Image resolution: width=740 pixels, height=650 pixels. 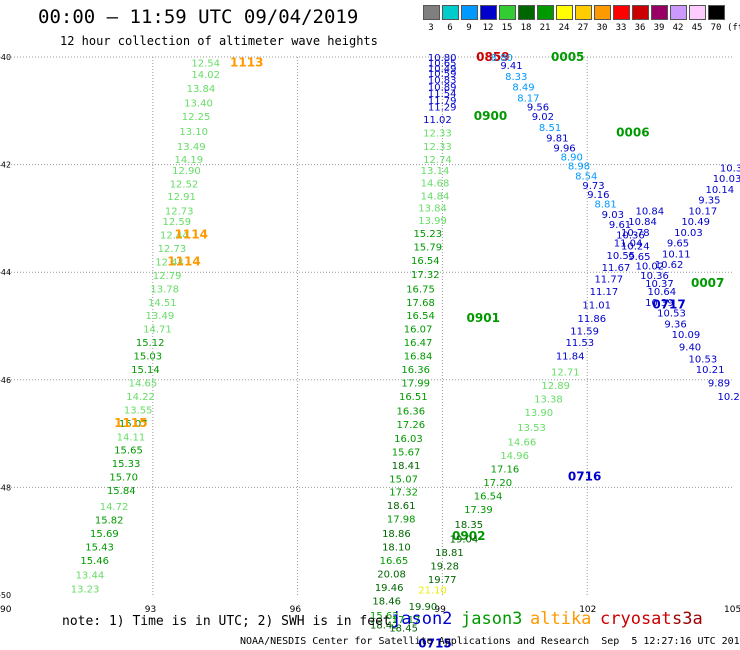 I want to click on lat-tick-label: -48, so click(x=5, y=487).